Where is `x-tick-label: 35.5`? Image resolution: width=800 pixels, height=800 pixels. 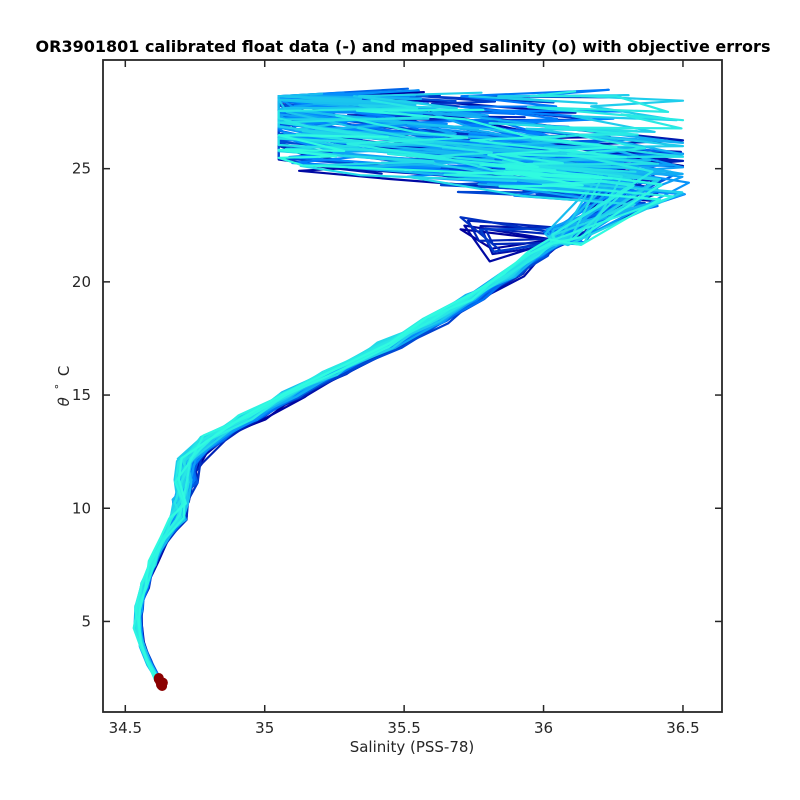 x-tick-label: 35.5 is located at coordinates (403, 728).